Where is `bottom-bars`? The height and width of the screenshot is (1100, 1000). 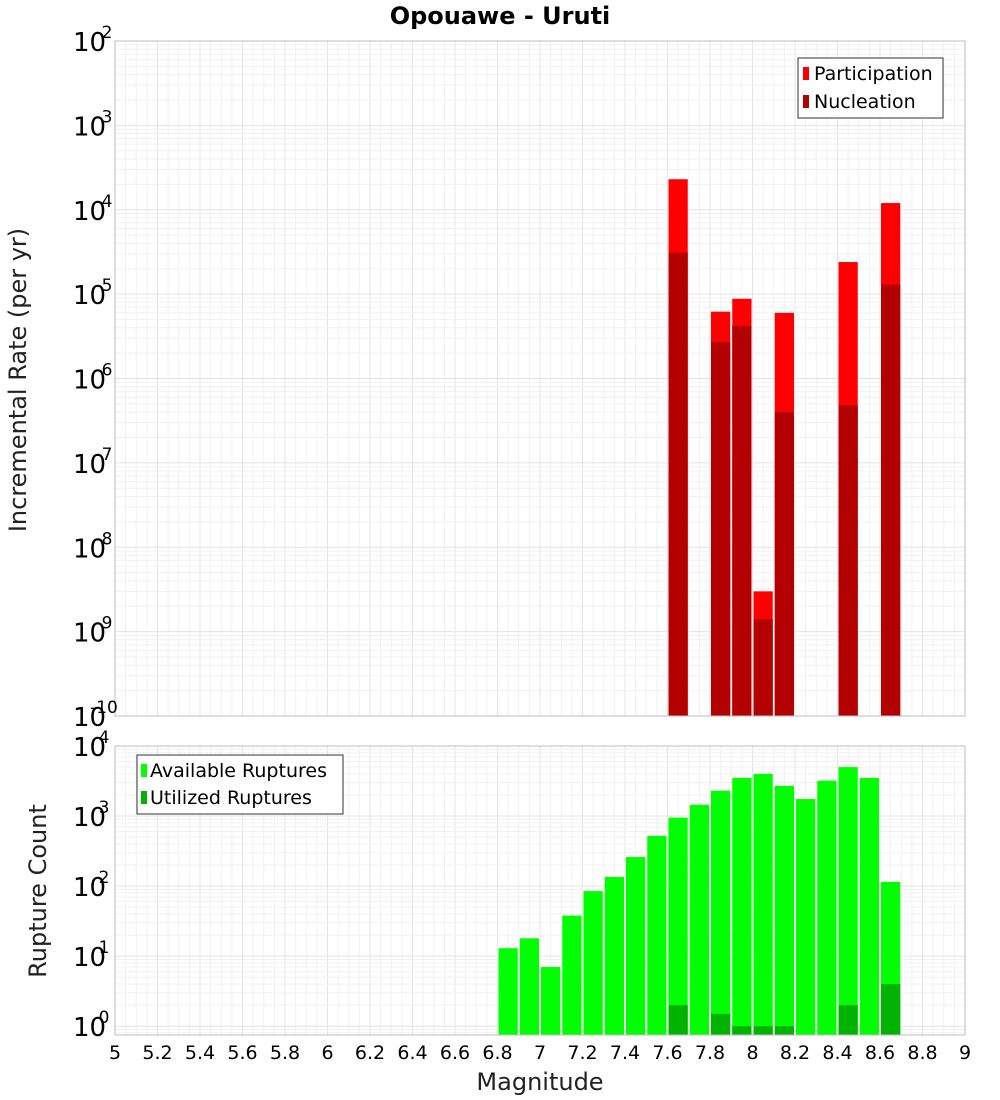
bottom-bars is located at coordinates (699, 901).